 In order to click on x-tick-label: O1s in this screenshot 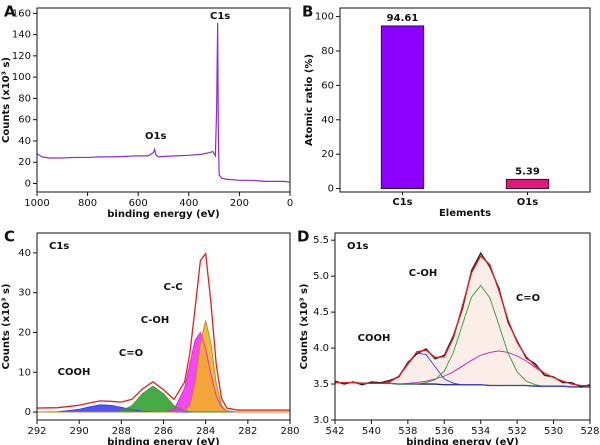, I will do `click(527, 202)`.